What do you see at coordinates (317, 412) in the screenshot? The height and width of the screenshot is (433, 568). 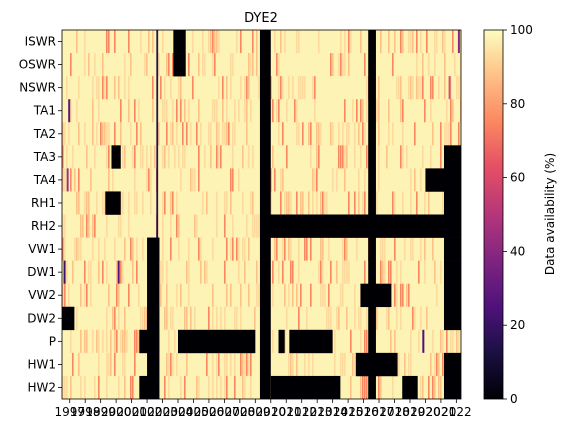 I see `x-tick-label: 2013` at bounding box center [317, 412].